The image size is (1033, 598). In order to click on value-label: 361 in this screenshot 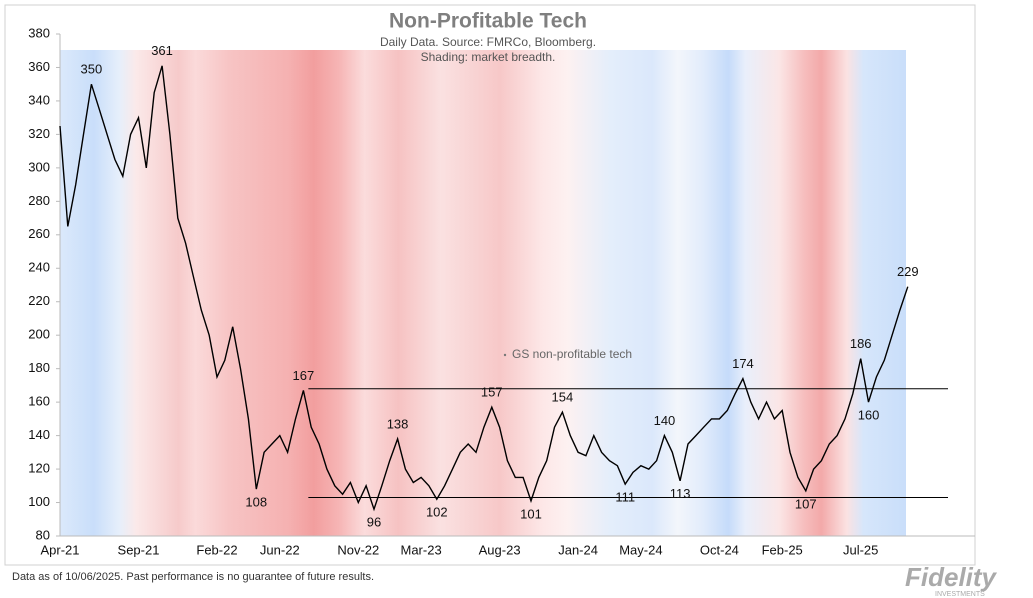, I will do `click(162, 50)`.